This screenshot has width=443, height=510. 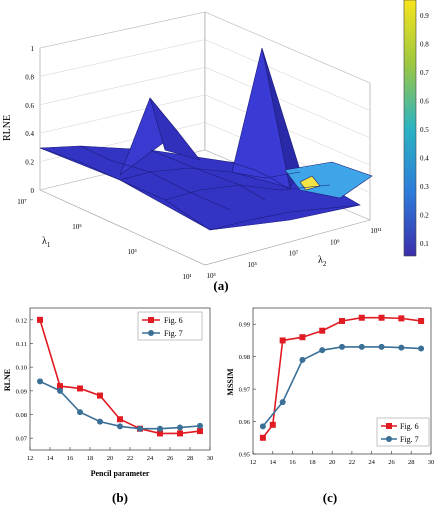 I want to click on x-tick-label: 20, so click(x=110, y=458).